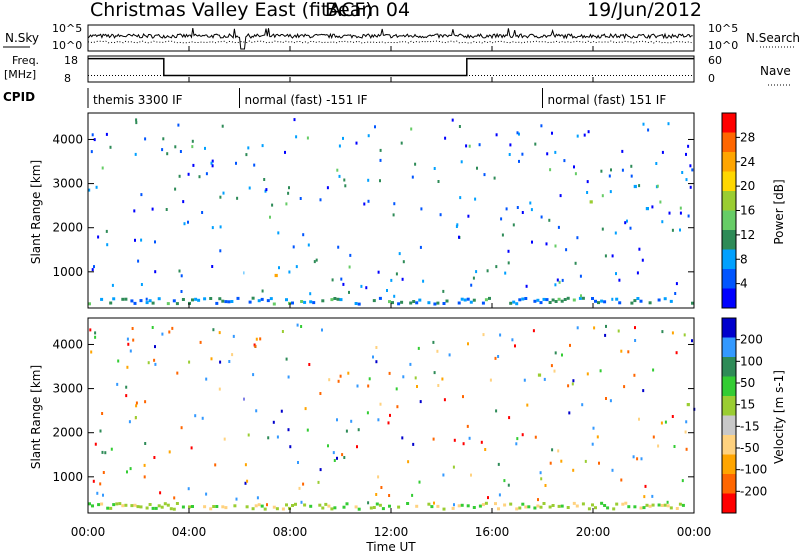 Image resolution: width=800 pixels, height=554 pixels. I want to click on x-tick-label: 20:00, so click(593, 532).